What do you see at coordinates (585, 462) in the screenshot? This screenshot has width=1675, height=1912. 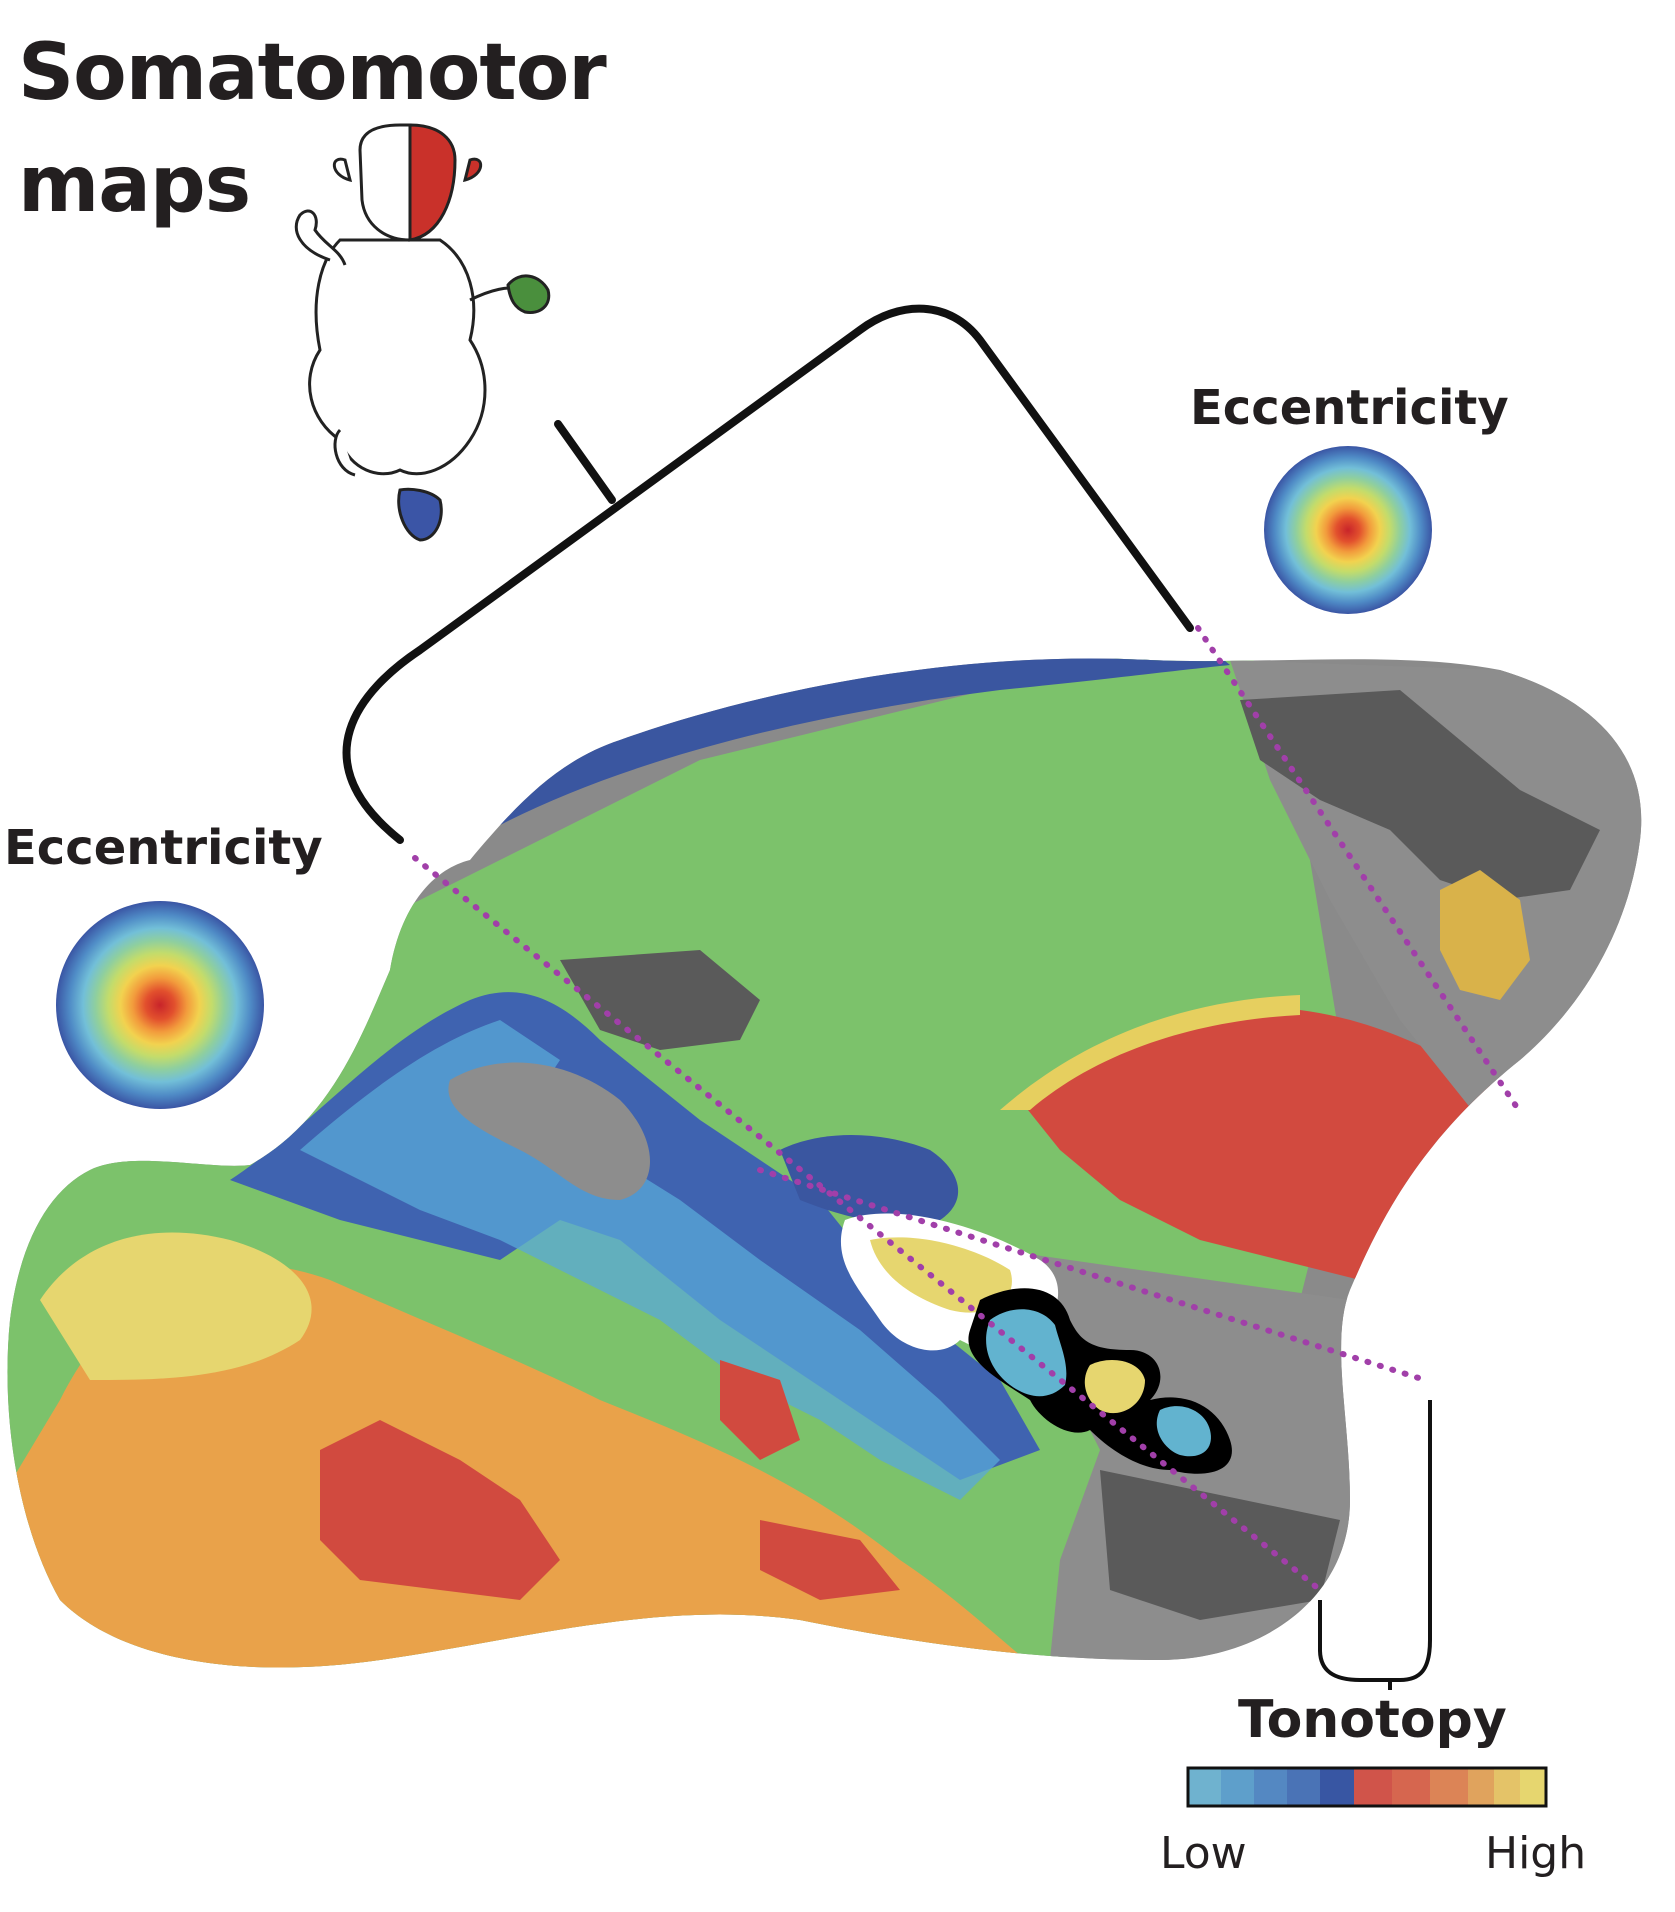 I see `bracket-stem` at bounding box center [585, 462].